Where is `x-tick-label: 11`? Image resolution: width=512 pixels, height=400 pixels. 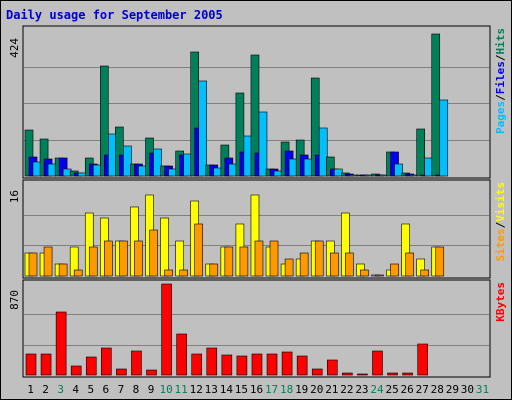 x-tick-label: 11 is located at coordinates (181, 389).